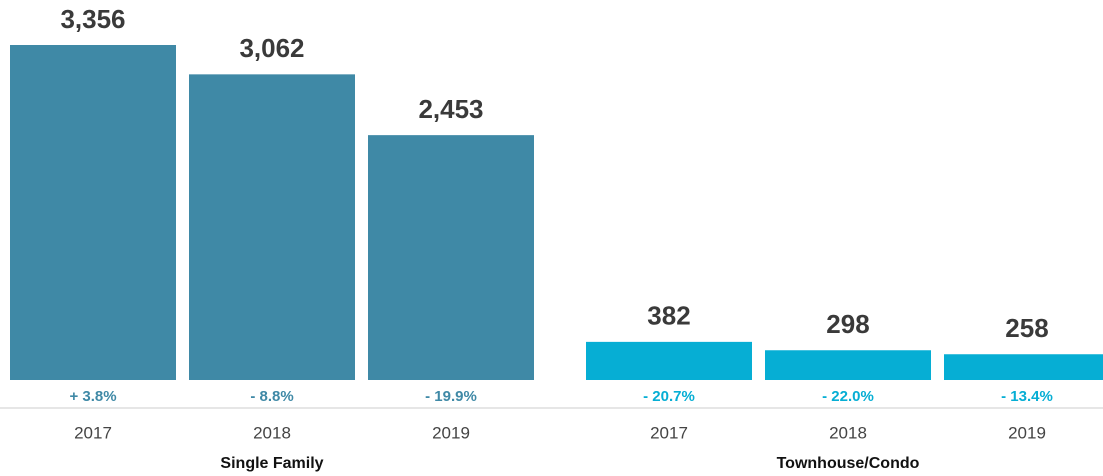 The height and width of the screenshot is (476, 1103). I want to click on value-label: 298, so click(847, 324).